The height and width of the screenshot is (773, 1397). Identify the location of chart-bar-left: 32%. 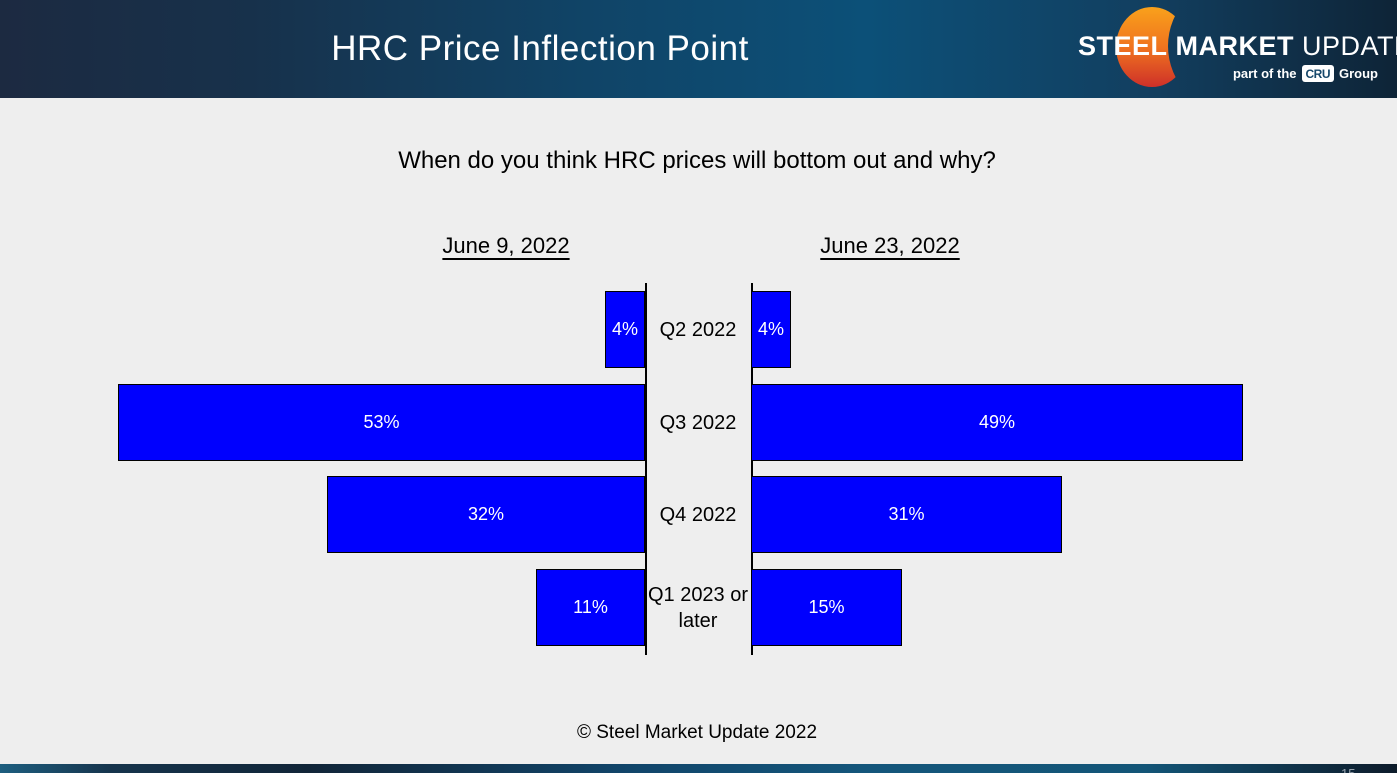
(486, 514).